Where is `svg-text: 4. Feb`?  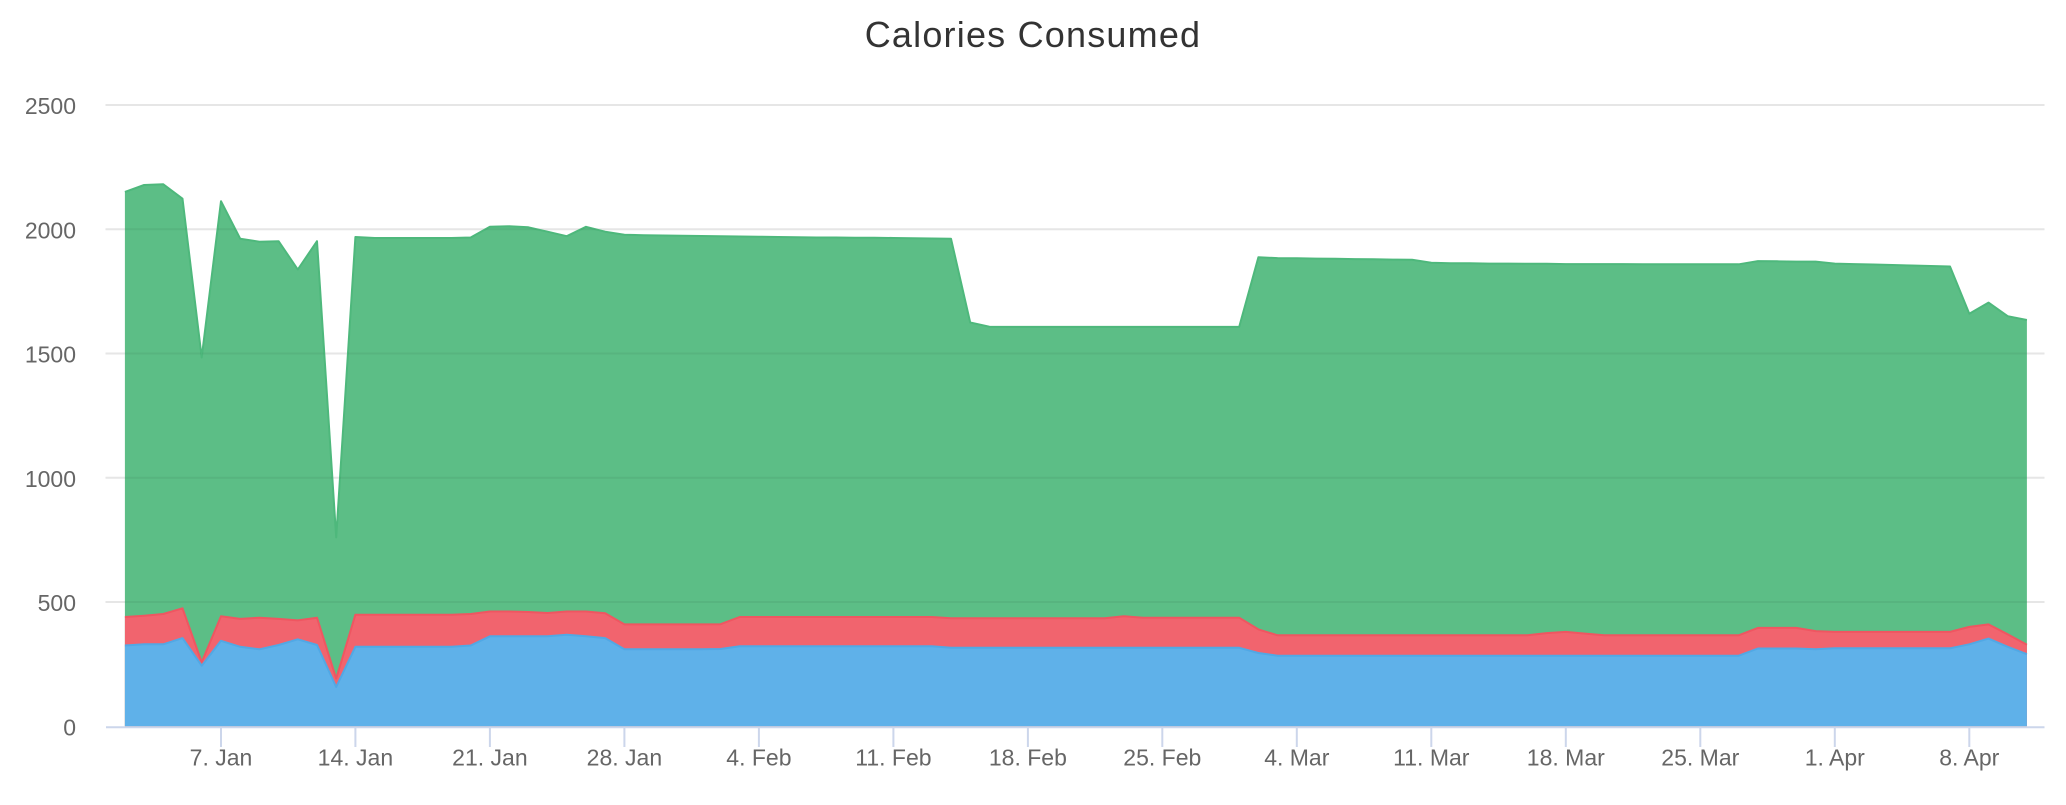 svg-text: 4. Feb is located at coordinates (758, 758).